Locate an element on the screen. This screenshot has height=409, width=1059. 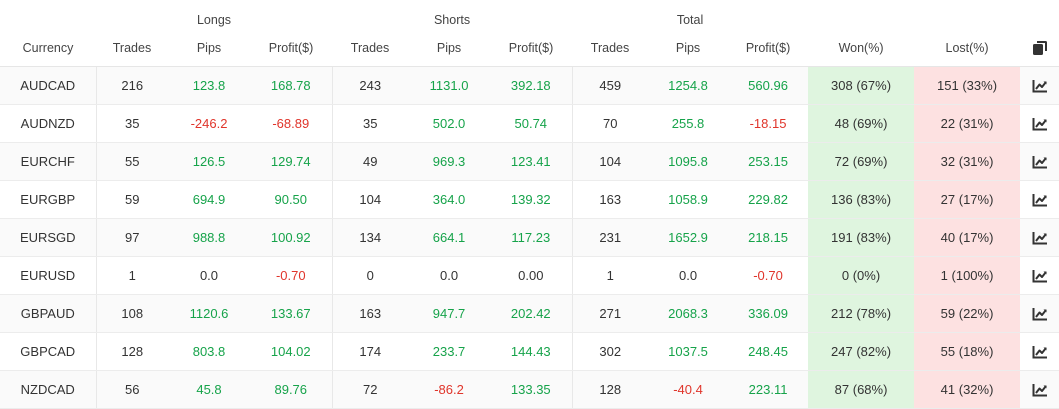
total-profit-cell: 248.45 is located at coordinates (768, 351).